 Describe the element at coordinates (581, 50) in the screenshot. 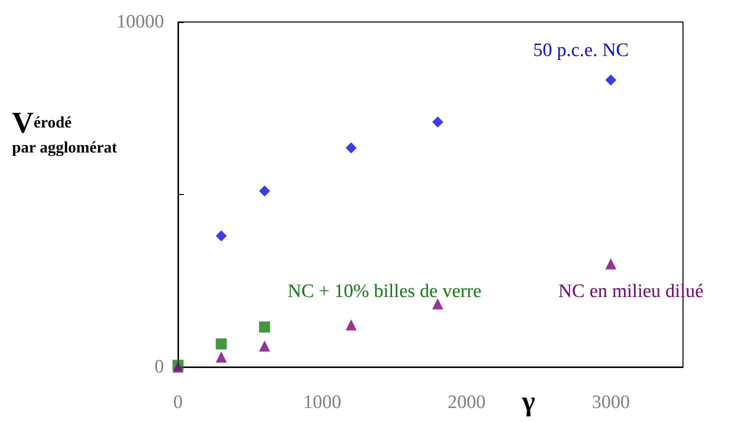

I see `series-label: 50 p.c.e. NC` at that location.